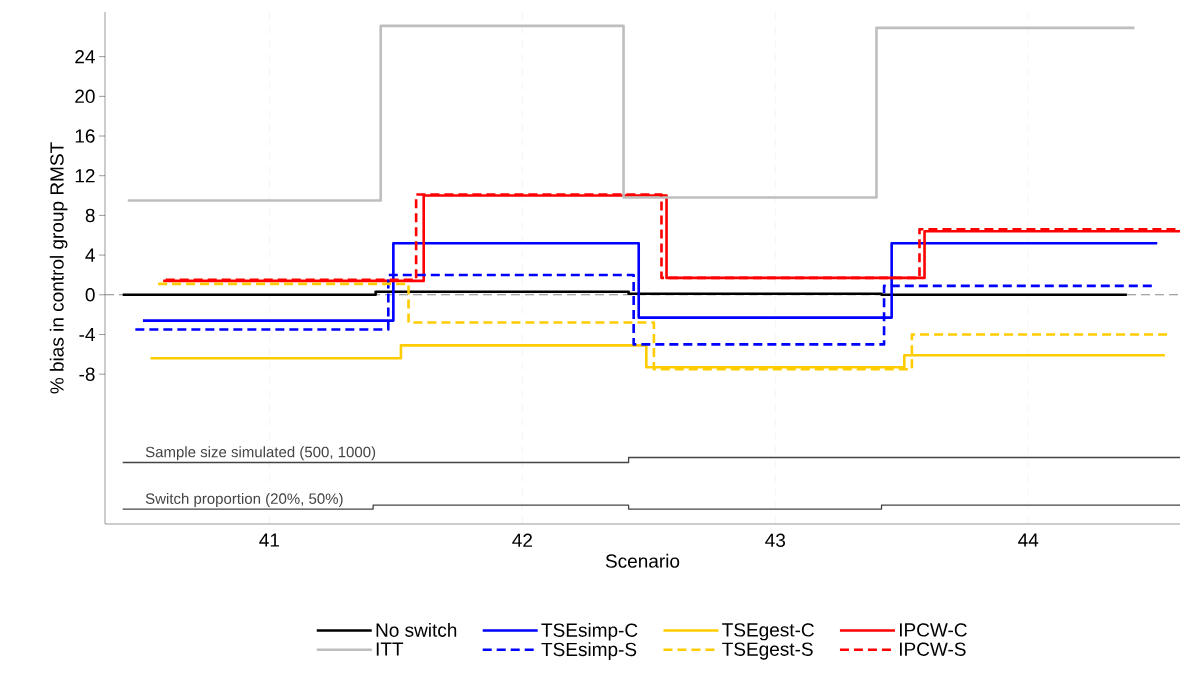 The width and height of the screenshot is (1190, 682). Describe the element at coordinates (85, 57) in the screenshot. I see `y-tick-label: 24` at that location.